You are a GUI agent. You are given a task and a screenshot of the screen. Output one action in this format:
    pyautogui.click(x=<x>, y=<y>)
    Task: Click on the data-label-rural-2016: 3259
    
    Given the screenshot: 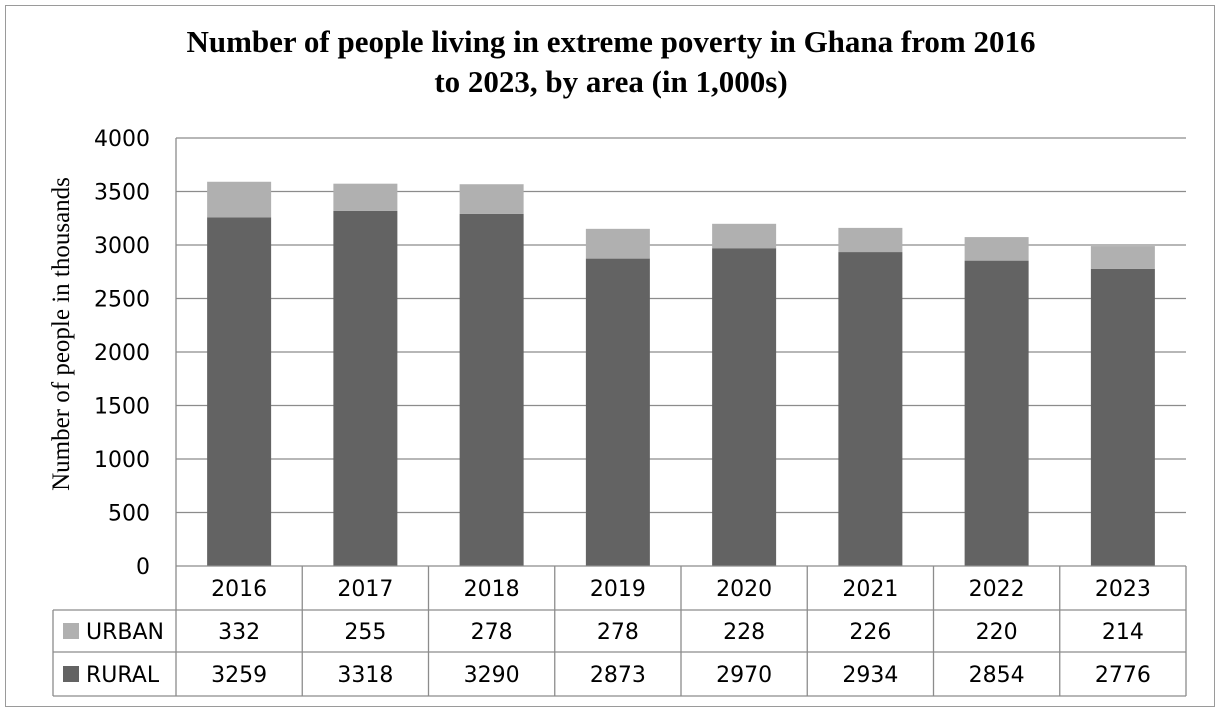 What is the action you would take?
    pyautogui.click(x=239, y=675)
    